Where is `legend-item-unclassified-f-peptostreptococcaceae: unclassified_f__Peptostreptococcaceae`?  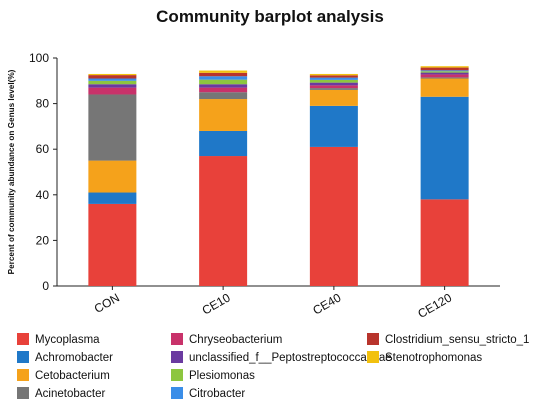 legend-item-unclassified-f-peptostreptococcaceae: unclassified_f__Peptostreptococcaceae is located at coordinates (281, 357).